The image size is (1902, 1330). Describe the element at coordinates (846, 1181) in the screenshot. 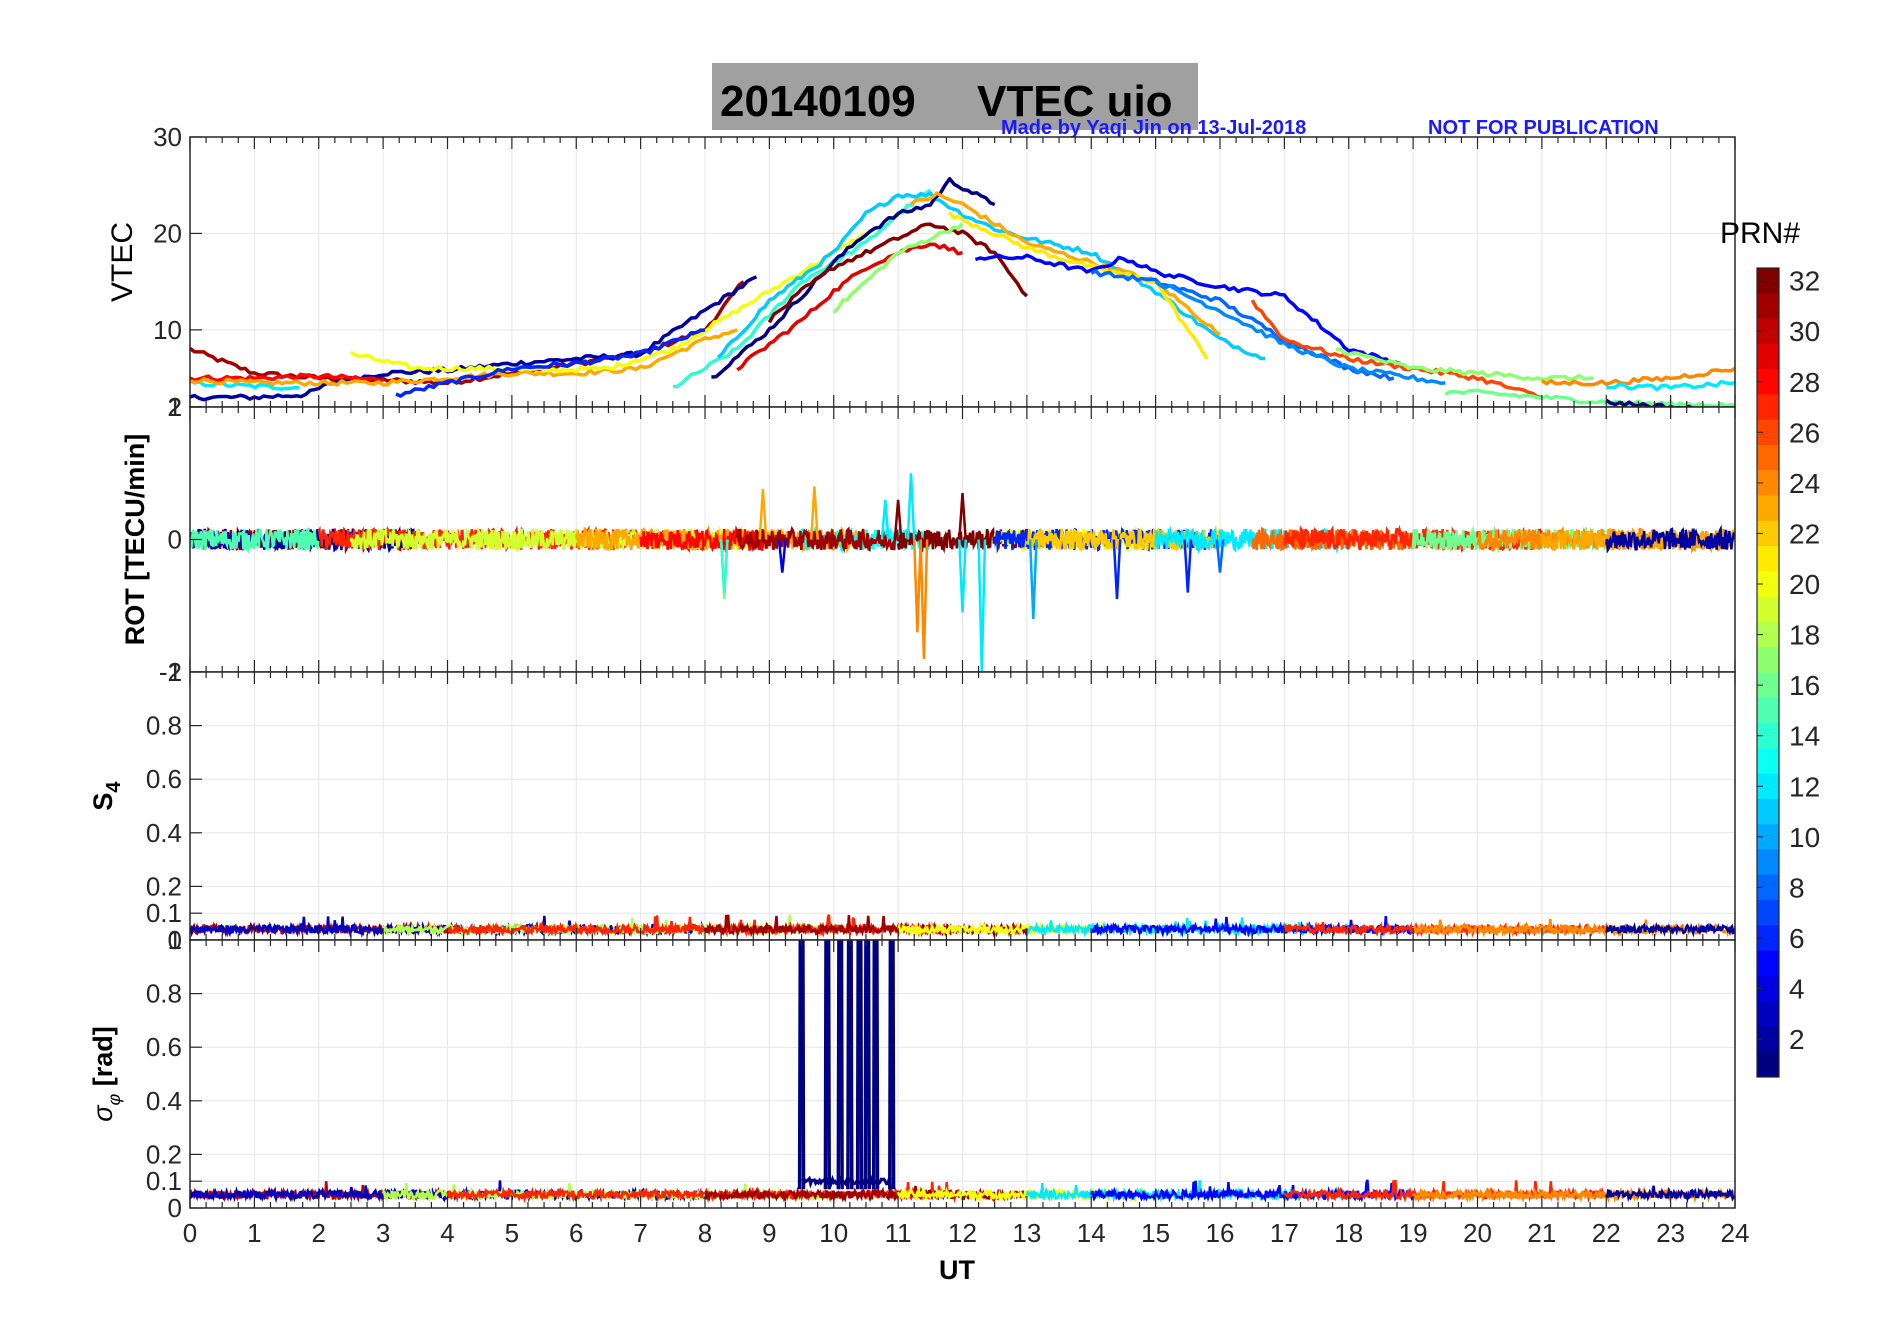

I see `sigma_phi-spike-base` at that location.